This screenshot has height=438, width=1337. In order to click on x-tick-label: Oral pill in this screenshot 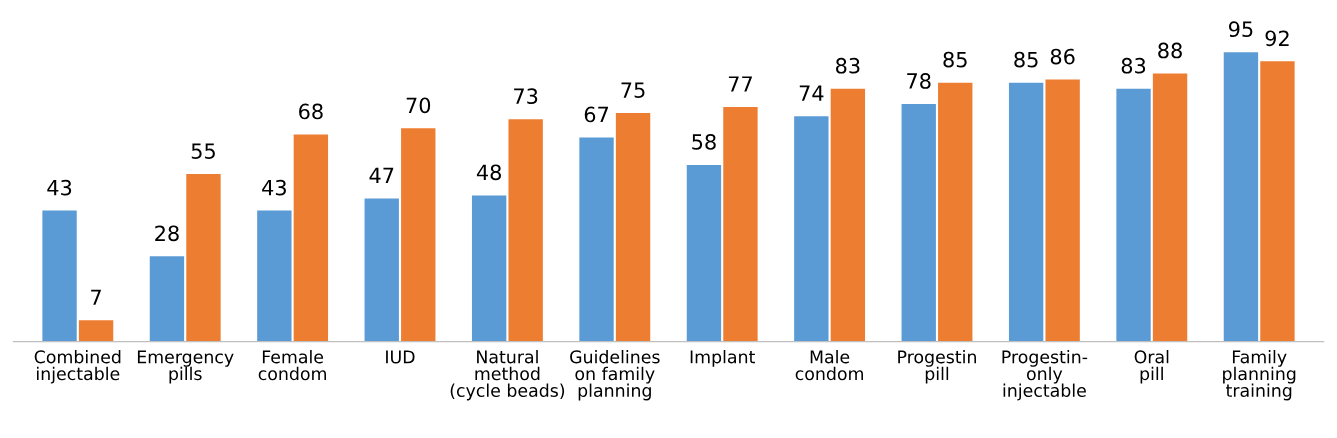, I will do `click(1151, 366)`.